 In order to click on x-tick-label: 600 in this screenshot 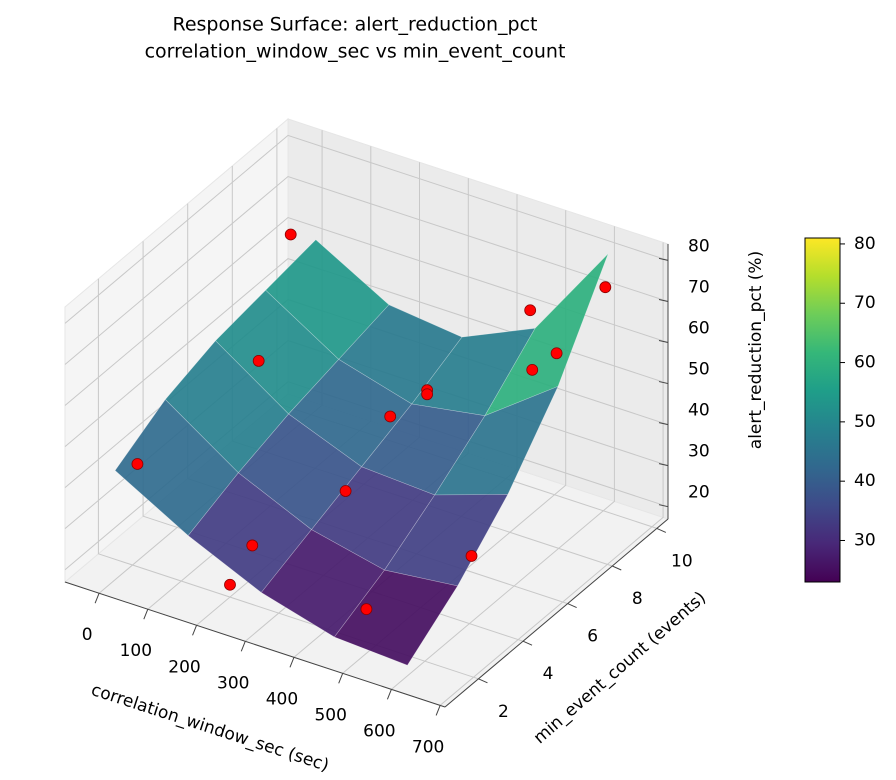, I will do `click(379, 731)`.